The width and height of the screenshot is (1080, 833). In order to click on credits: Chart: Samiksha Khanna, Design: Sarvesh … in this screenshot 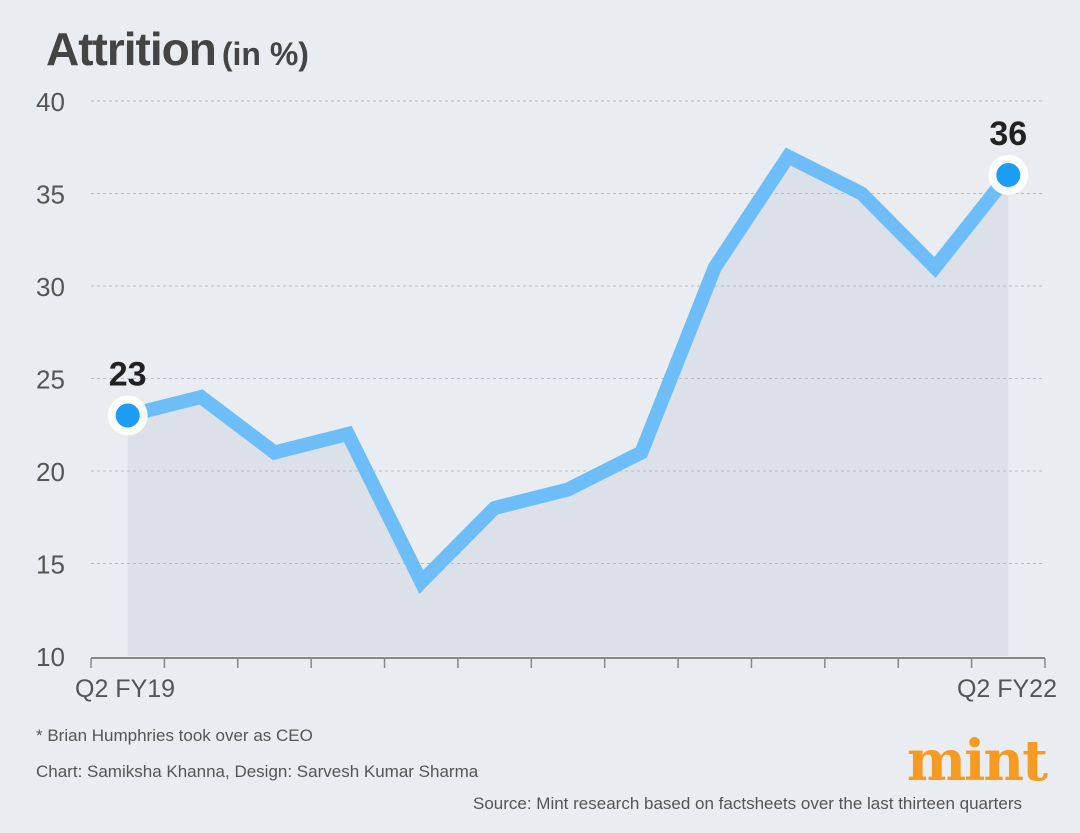, I will do `click(257, 771)`.